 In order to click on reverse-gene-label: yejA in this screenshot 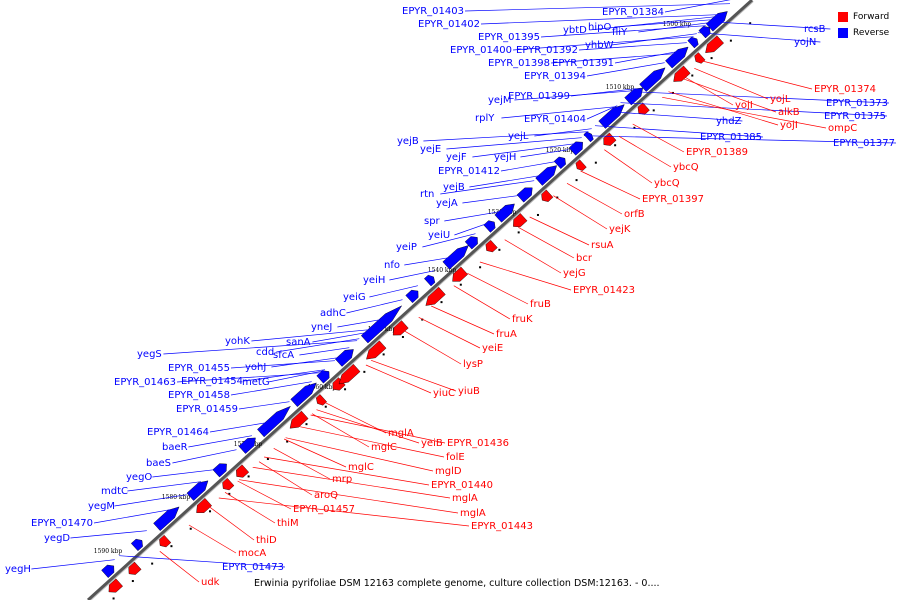, I will do `click(447, 203)`.